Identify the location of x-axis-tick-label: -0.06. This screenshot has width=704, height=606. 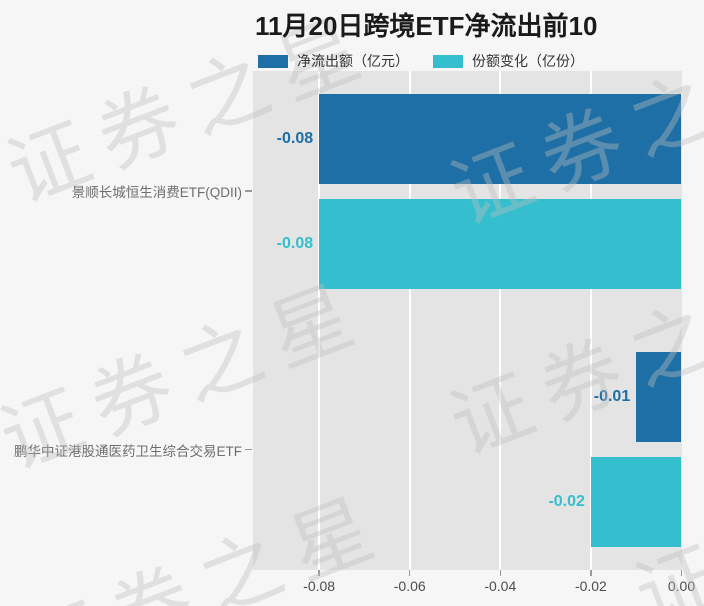
(409, 586).